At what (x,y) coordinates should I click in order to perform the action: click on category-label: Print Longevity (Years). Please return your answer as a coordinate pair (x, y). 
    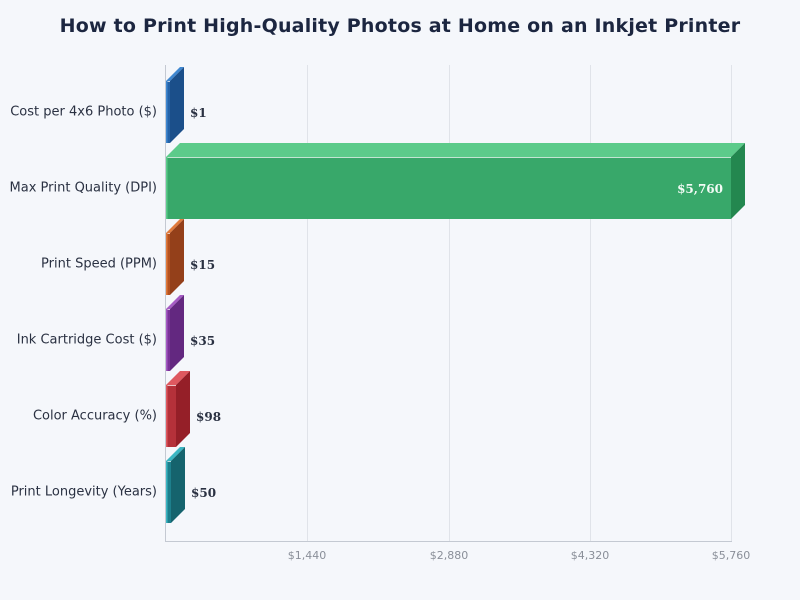
    Looking at the image, I should click on (83, 492).